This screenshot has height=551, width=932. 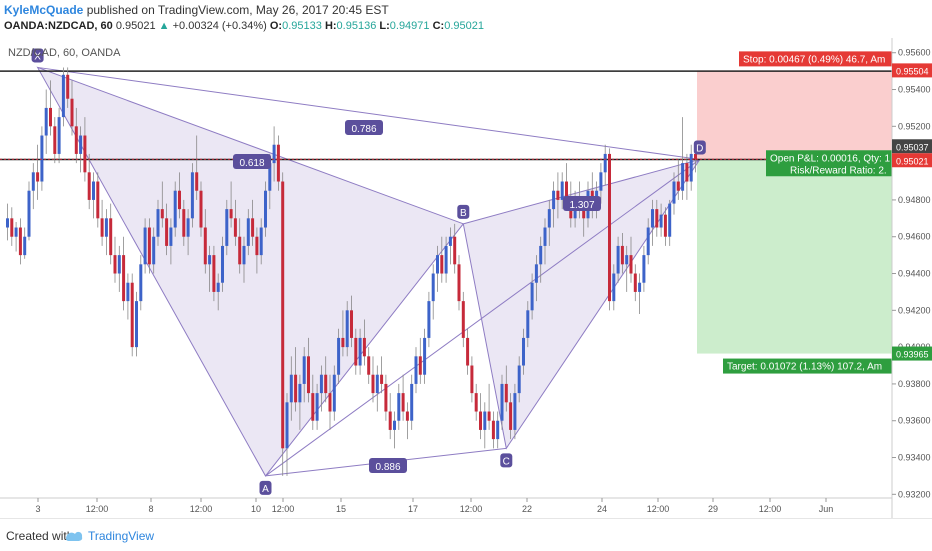 I want to click on point-label-d: D, so click(x=699, y=148).